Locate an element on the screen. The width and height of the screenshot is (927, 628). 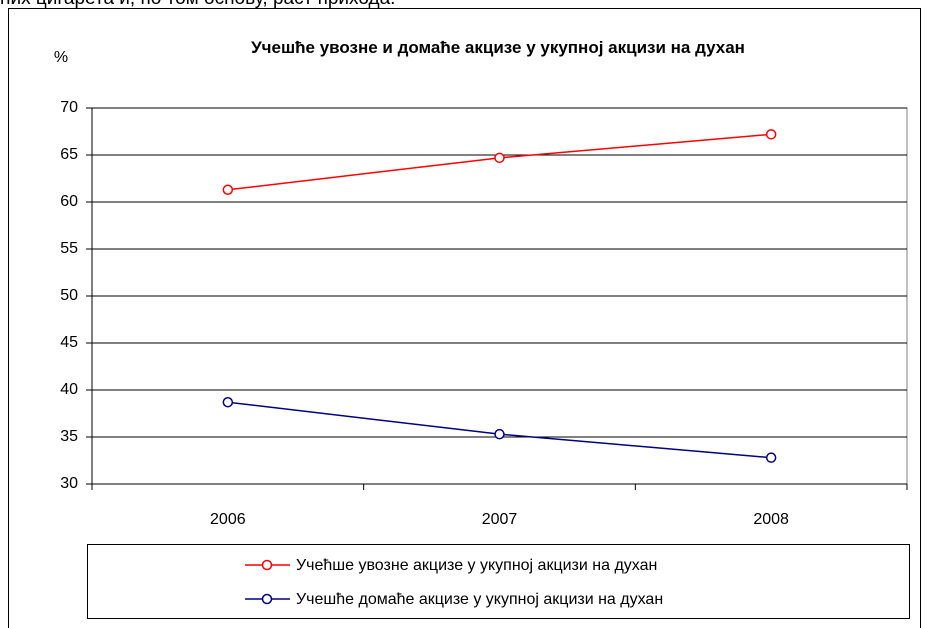
y-tick-label: 60 is located at coordinates (69, 201).